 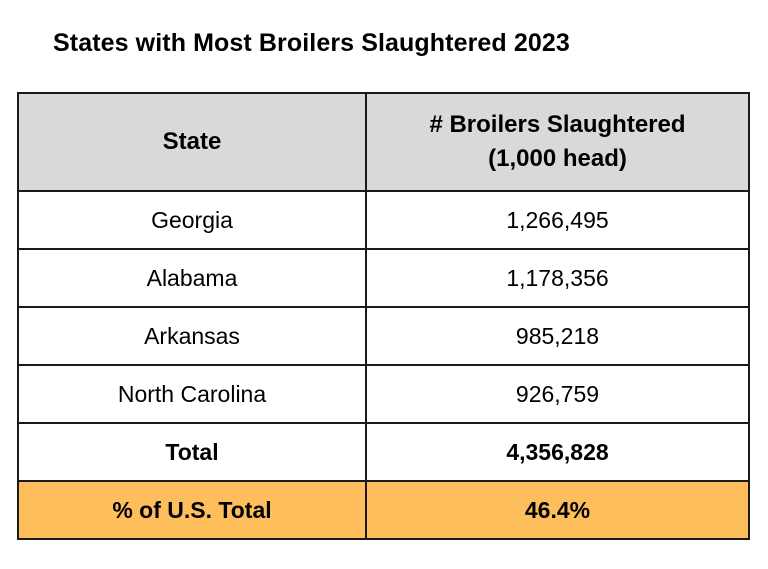 I want to click on total-row: Total 4,356,828, so click(x=383, y=452).